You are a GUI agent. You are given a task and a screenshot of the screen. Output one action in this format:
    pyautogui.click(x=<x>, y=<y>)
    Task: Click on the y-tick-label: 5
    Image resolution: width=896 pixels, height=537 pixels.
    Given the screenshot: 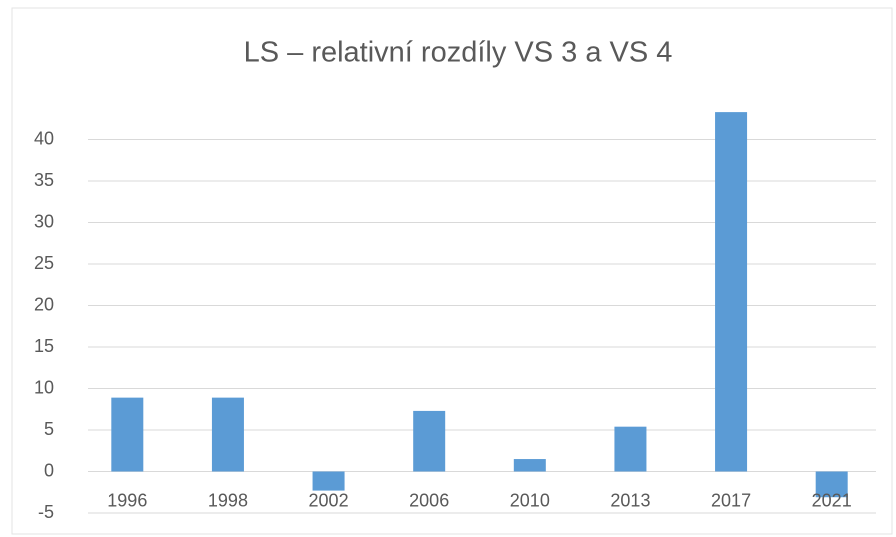 What is the action you would take?
    pyautogui.click(x=49, y=429)
    